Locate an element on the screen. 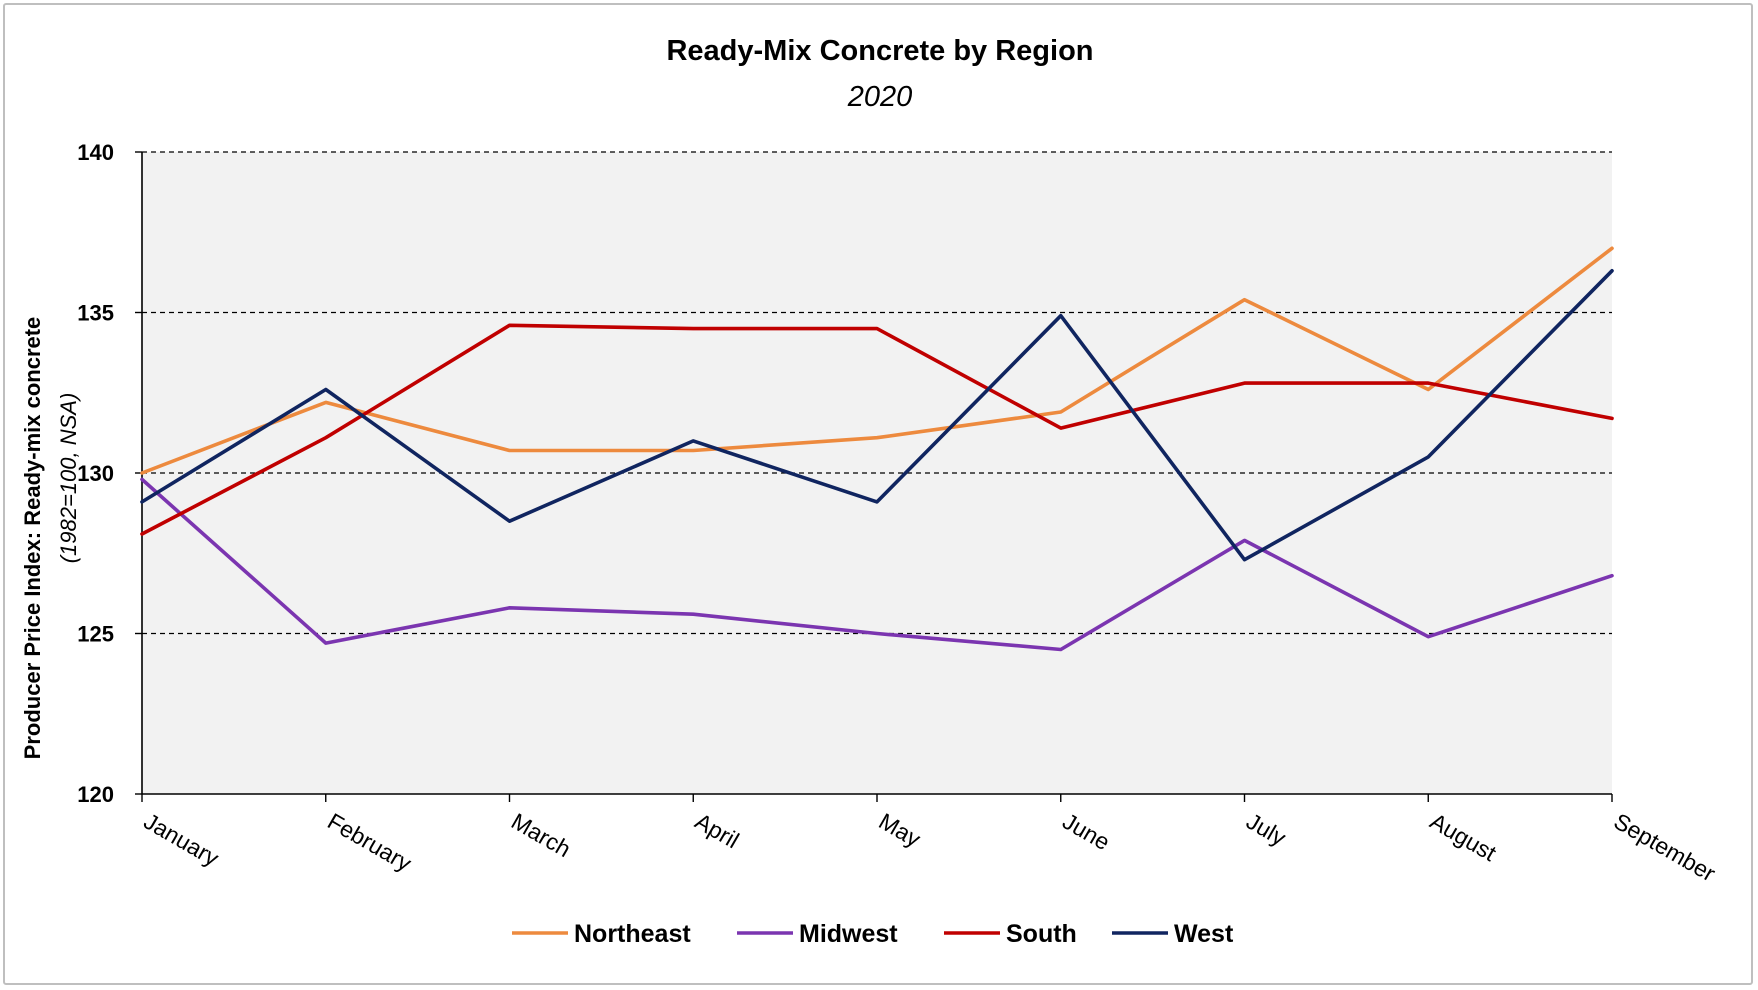 The height and width of the screenshot is (990, 1758). x-tick-label-may: May is located at coordinates (900, 830).